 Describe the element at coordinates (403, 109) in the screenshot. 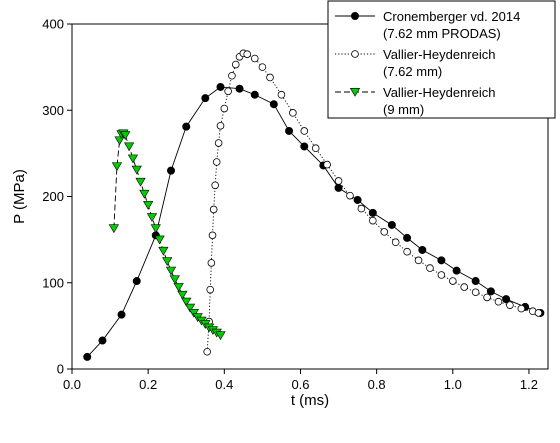

I see `legend-label: (9 mm)` at that location.